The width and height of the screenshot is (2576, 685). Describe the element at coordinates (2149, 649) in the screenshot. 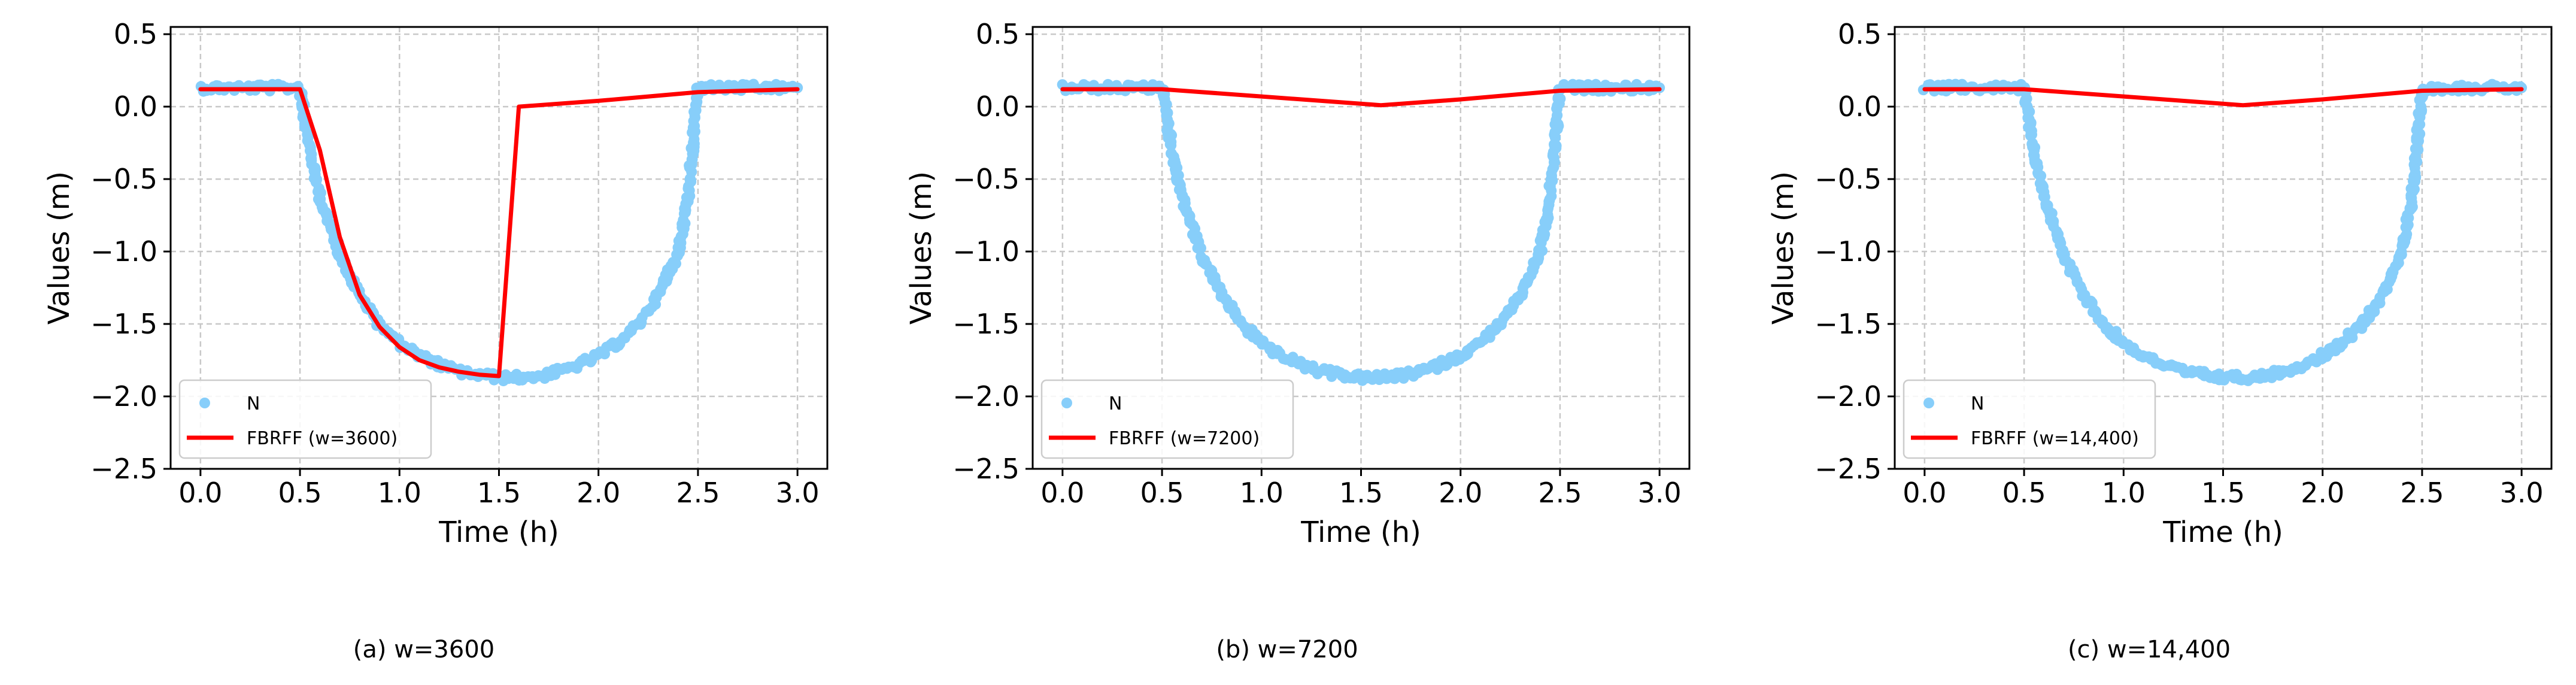

I see `caption-c: (c) w=14,400` at that location.